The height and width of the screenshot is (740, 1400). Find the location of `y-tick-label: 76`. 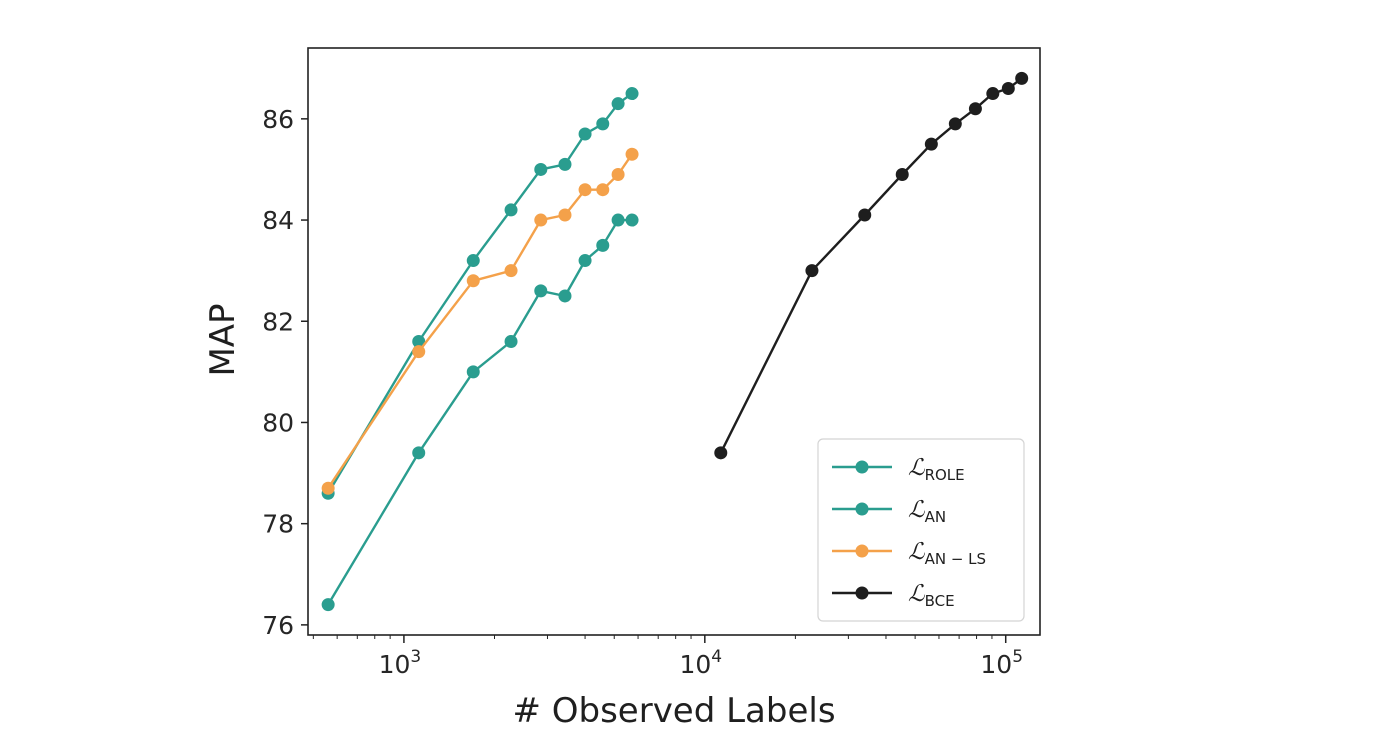

y-tick-label: 76 is located at coordinates (278, 625).